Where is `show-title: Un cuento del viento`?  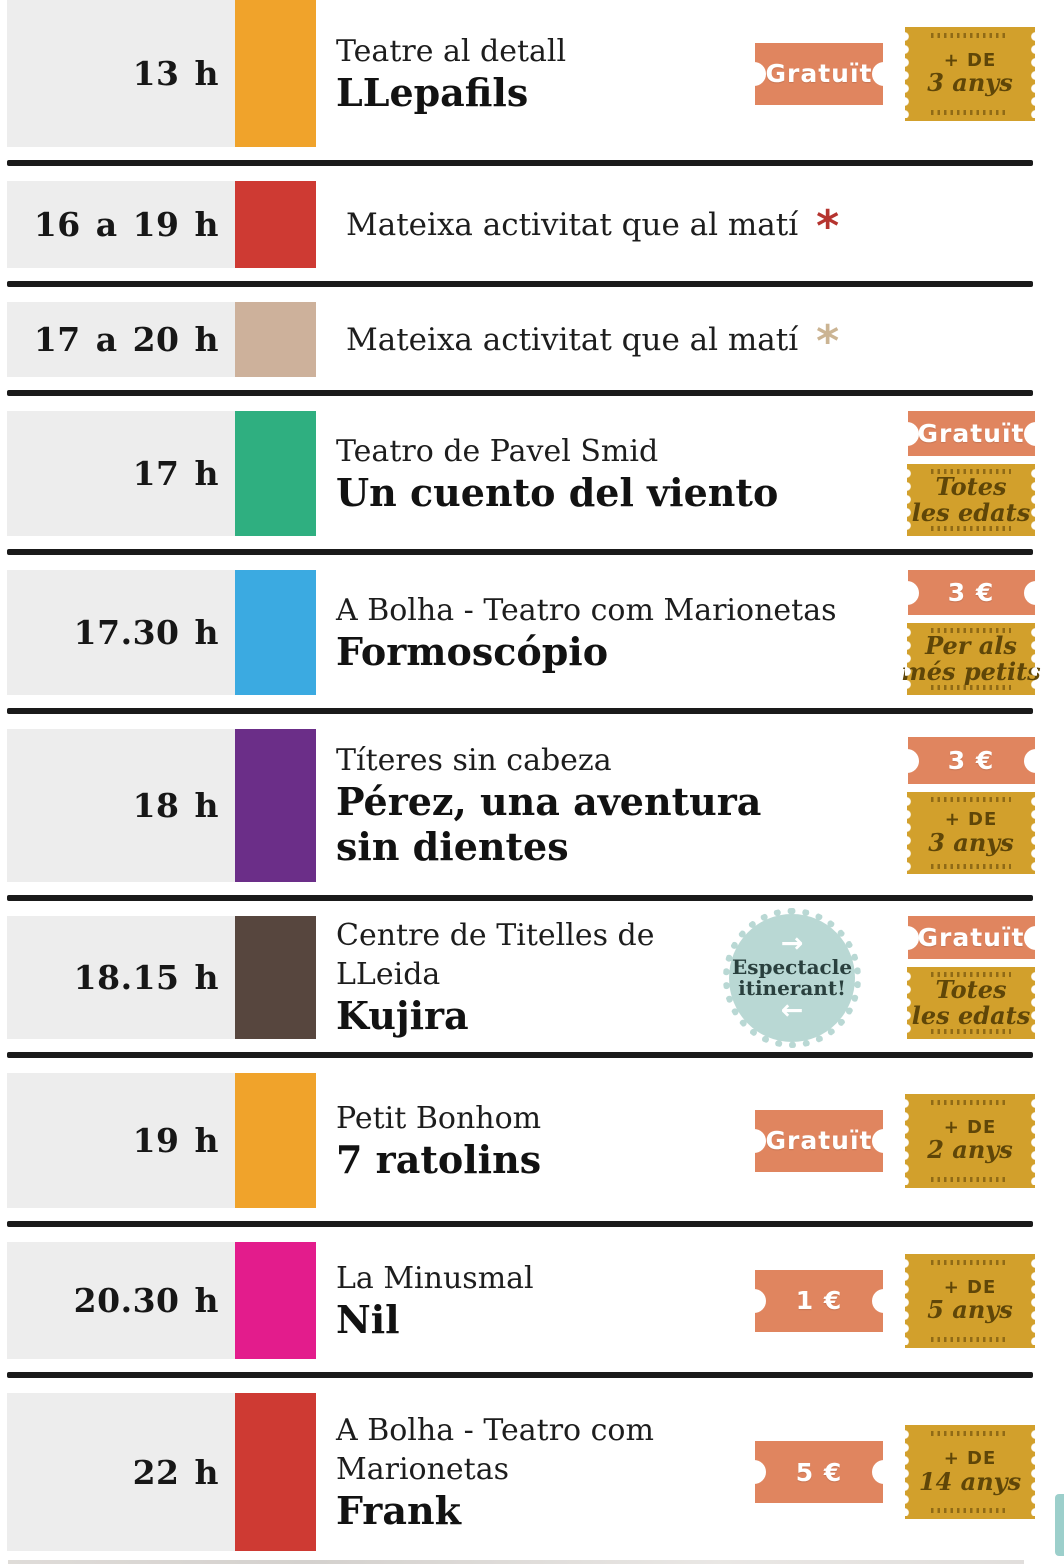 show-title: Un cuento del viento is located at coordinates (557, 492).